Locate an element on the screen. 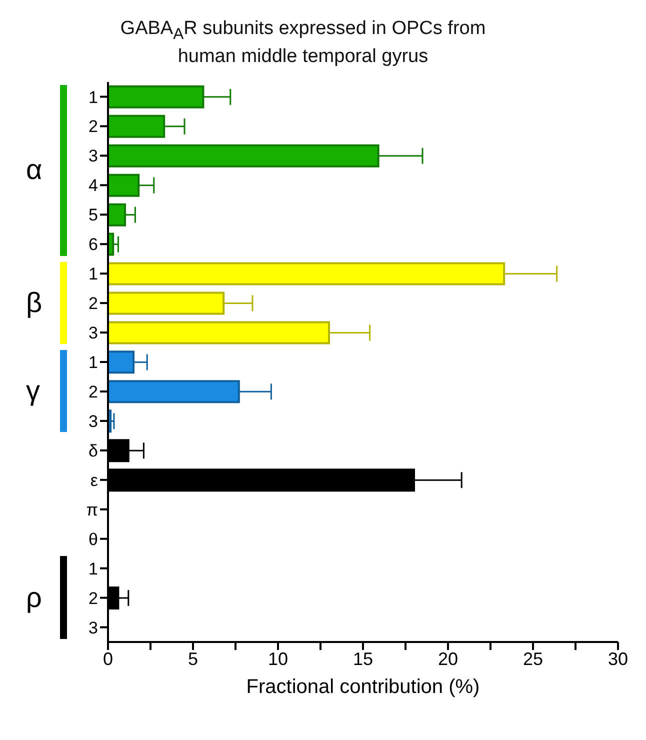  x-tick-label: 30 is located at coordinates (618, 658).